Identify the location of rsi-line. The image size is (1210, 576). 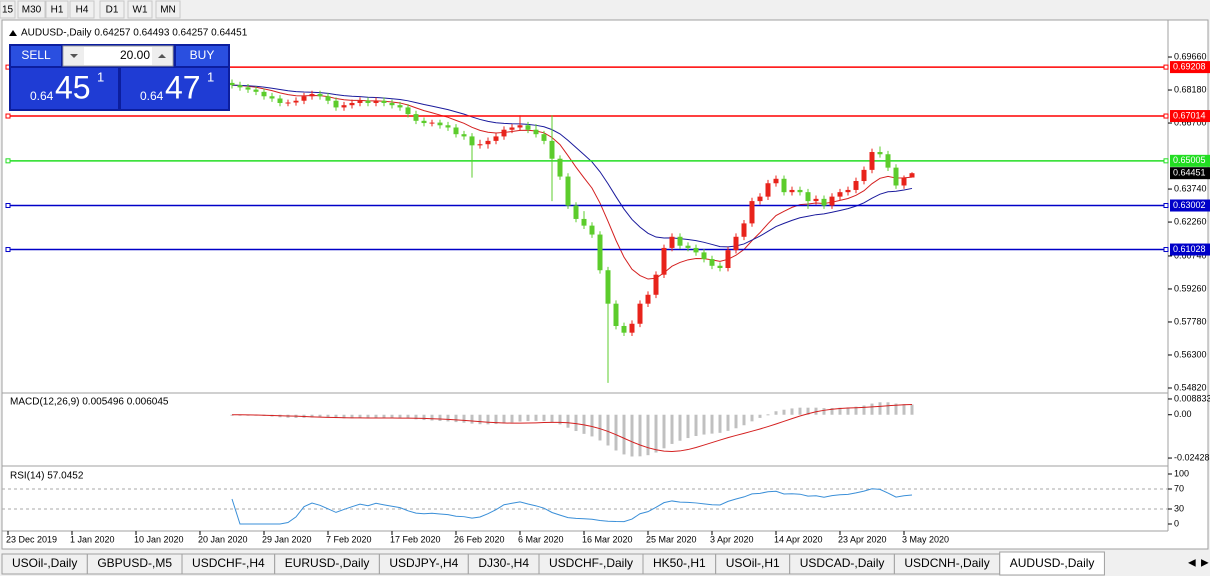
(572, 506).